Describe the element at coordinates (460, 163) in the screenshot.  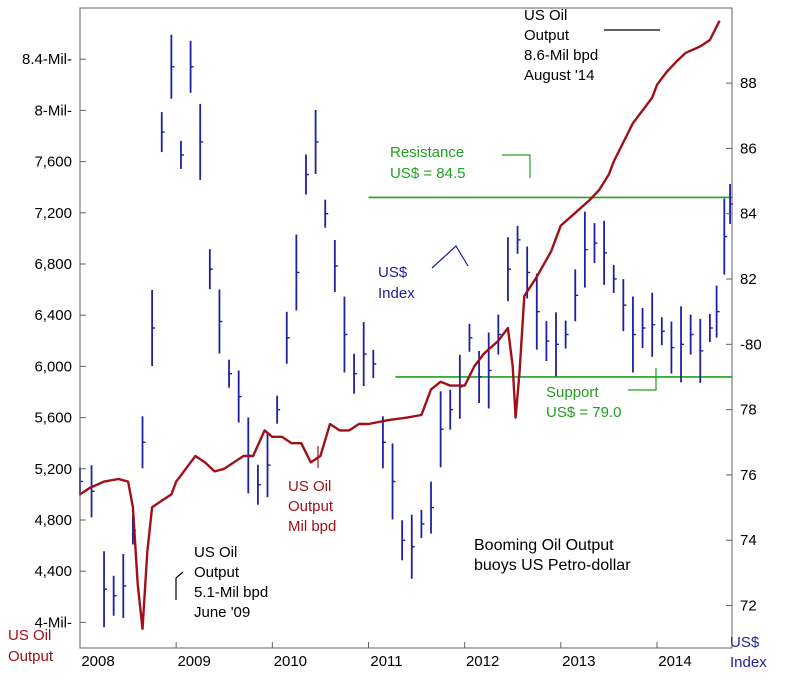
I see `annotation-resistance: Resistance US$ = 84.5` at that location.